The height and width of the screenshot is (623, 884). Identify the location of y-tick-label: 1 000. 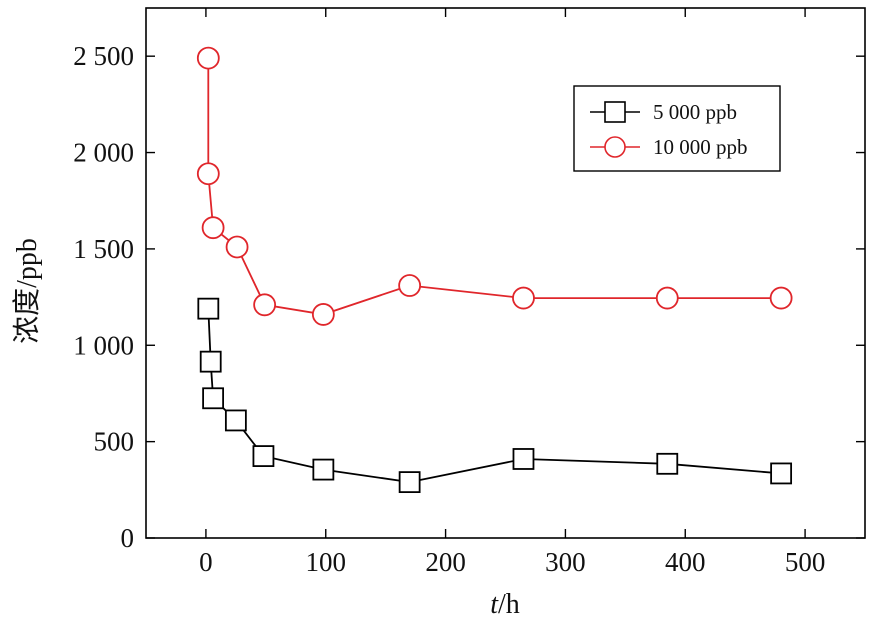
(103, 345).